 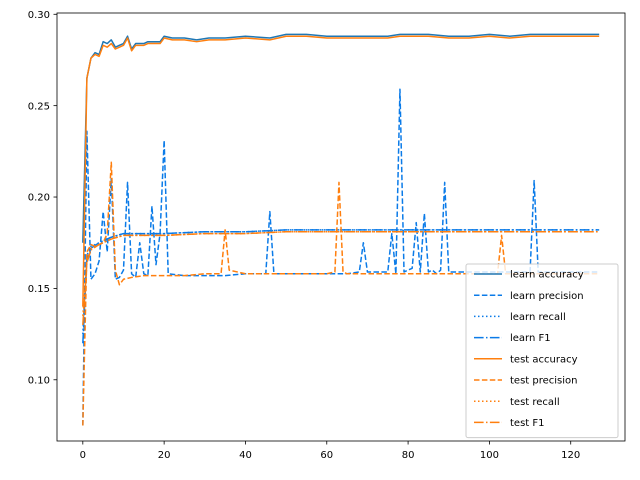 I want to click on y-tick-label: 0.15, so click(x=39, y=289).